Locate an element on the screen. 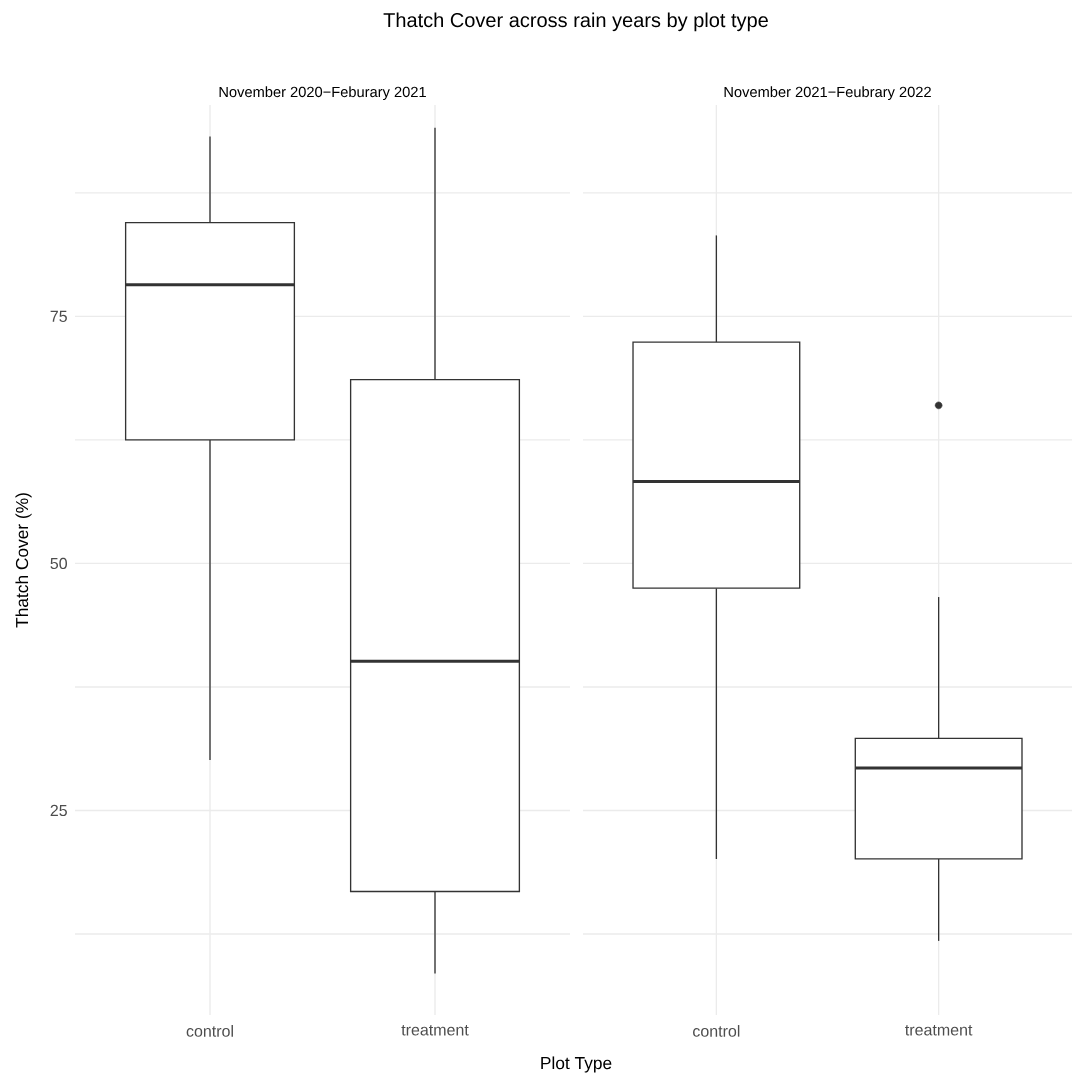 The height and width of the screenshot is (1078, 1072). x-axis-title: Plot Type is located at coordinates (576, 1064).